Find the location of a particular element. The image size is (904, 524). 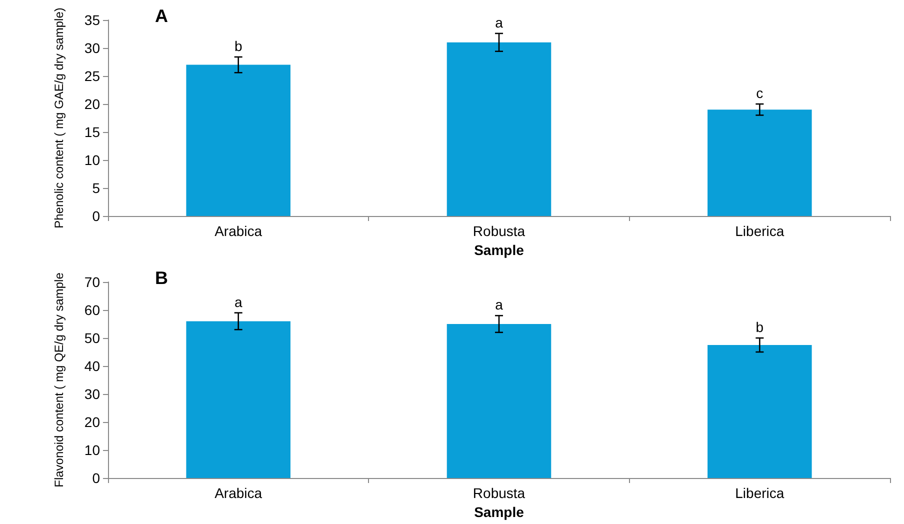

y-tick-label: 40 is located at coordinates (92, 366).